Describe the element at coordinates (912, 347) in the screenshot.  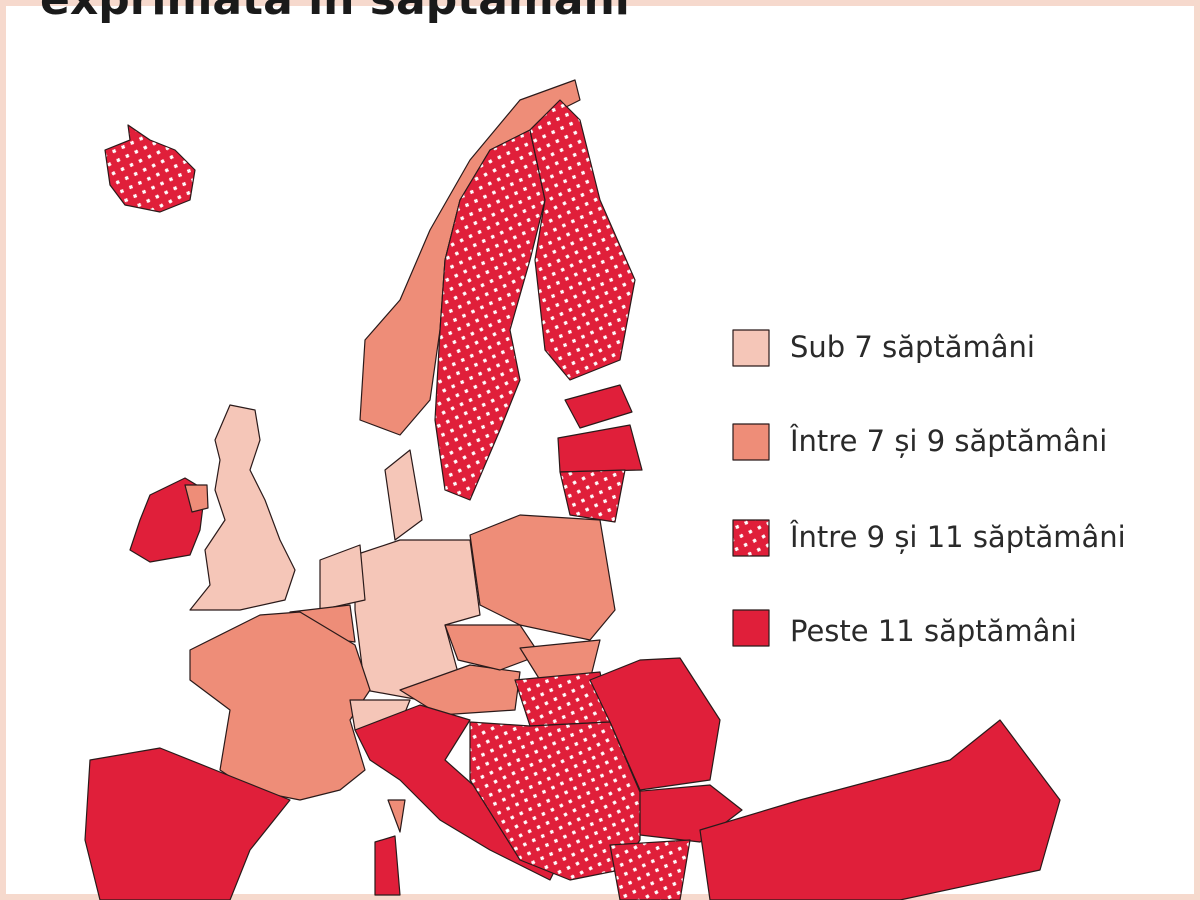
I see `legend-label: Sub 7 săptămâni` at that location.